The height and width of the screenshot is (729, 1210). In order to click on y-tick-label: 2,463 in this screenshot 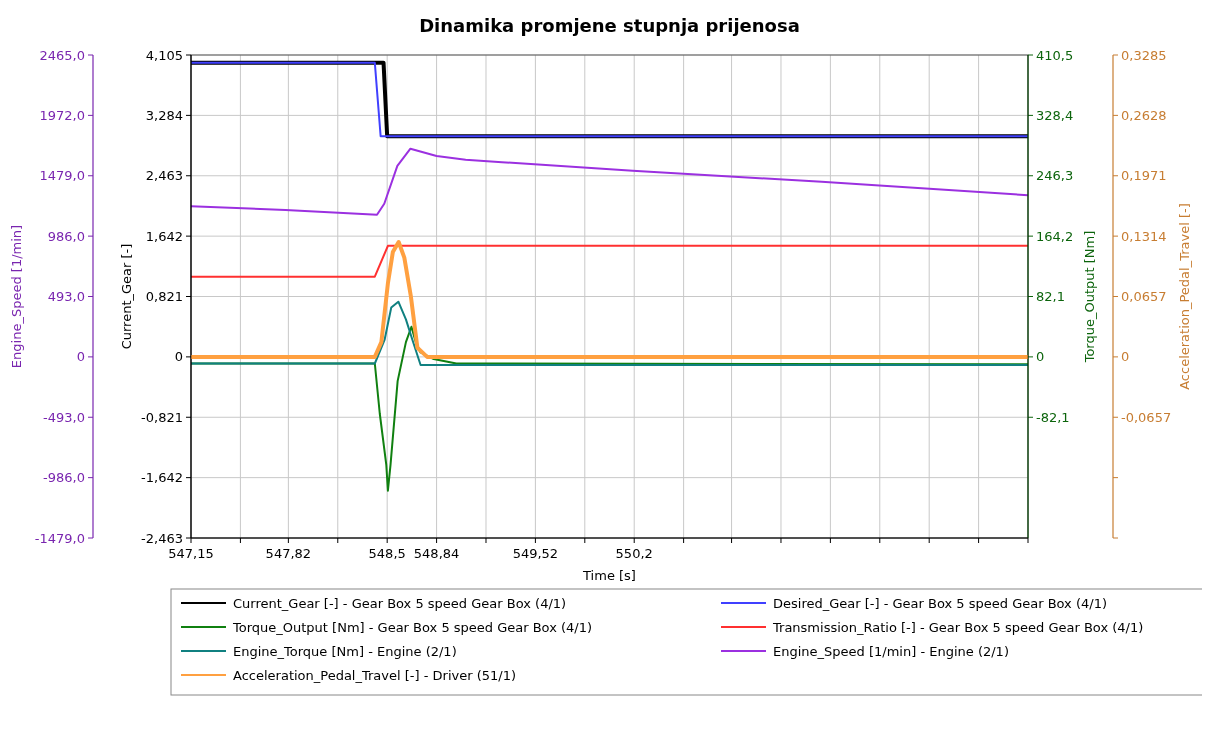, I will do `click(164, 176)`.